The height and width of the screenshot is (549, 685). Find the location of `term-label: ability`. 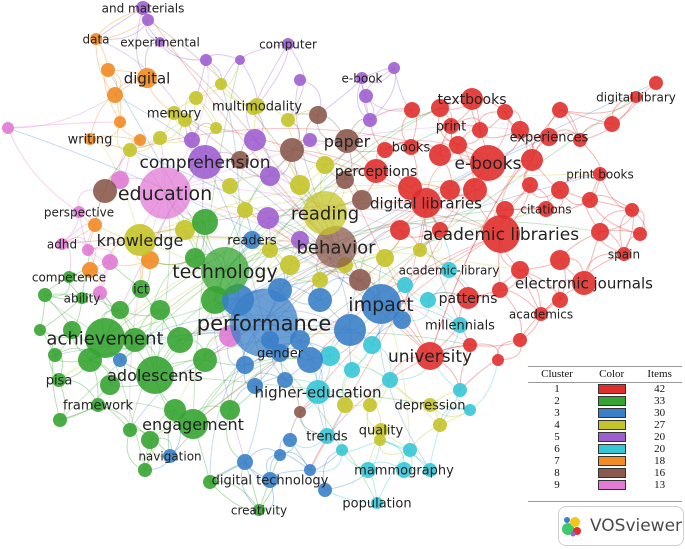

term-label: ability is located at coordinates (82, 298).